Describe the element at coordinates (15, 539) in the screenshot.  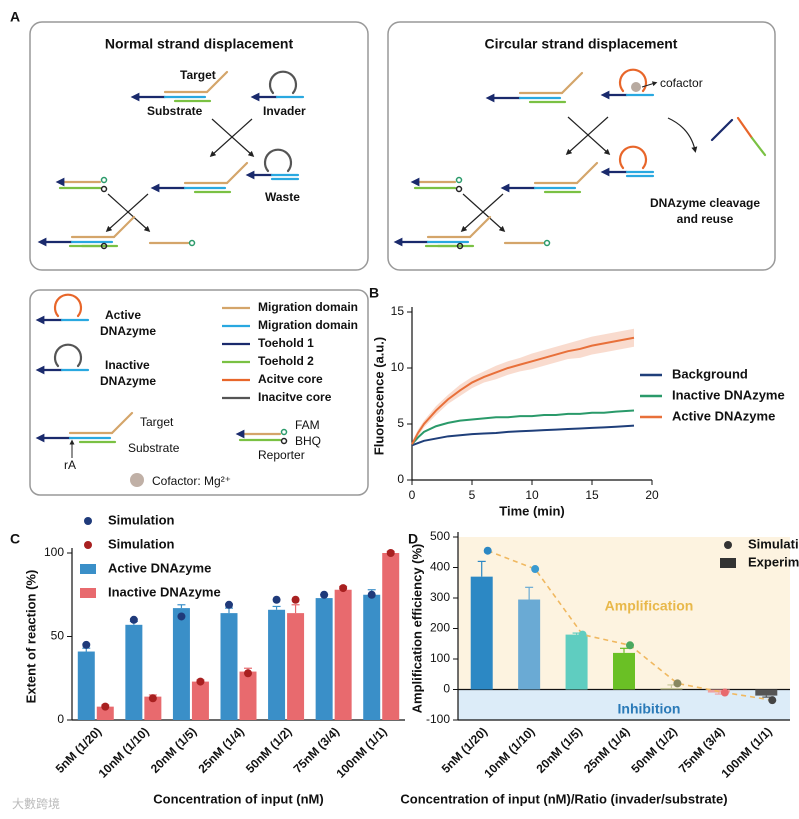
I see `panel-label: C` at that location.